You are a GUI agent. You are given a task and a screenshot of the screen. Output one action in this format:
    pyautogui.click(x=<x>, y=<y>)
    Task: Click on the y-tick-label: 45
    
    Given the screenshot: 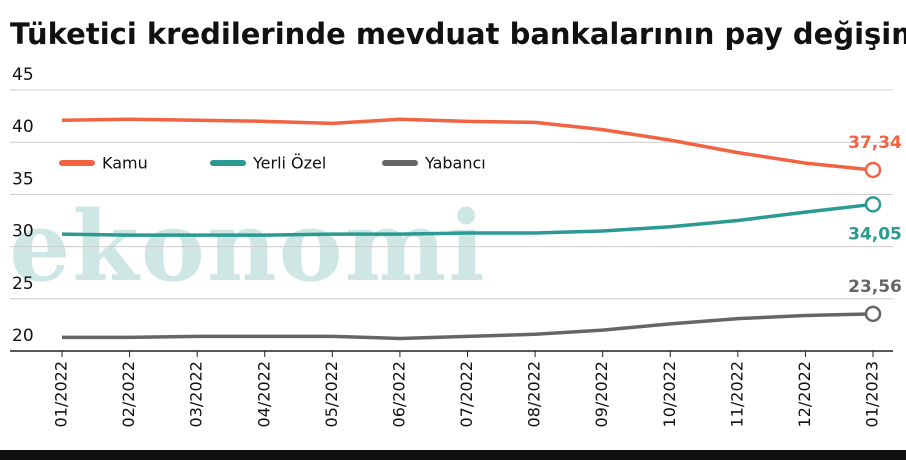 What is the action you would take?
    pyautogui.click(x=23, y=75)
    